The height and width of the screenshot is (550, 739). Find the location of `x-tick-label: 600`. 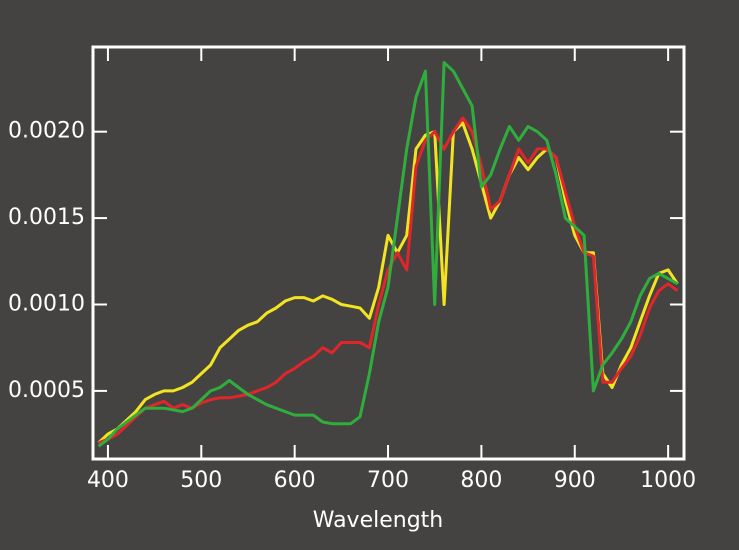

x-tick-label: 600 is located at coordinates (295, 480).